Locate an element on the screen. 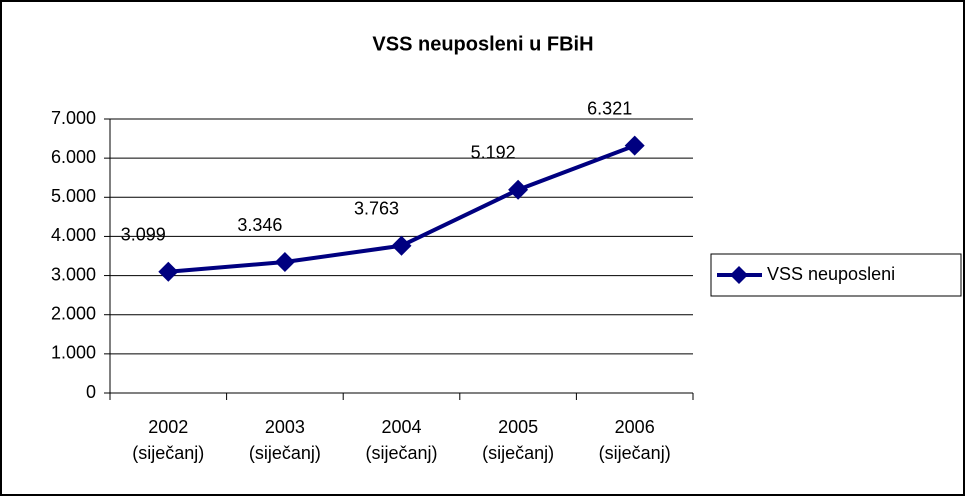 Image resolution: width=966 pixels, height=497 pixels. y-tick-label: 0 is located at coordinates (91, 392).